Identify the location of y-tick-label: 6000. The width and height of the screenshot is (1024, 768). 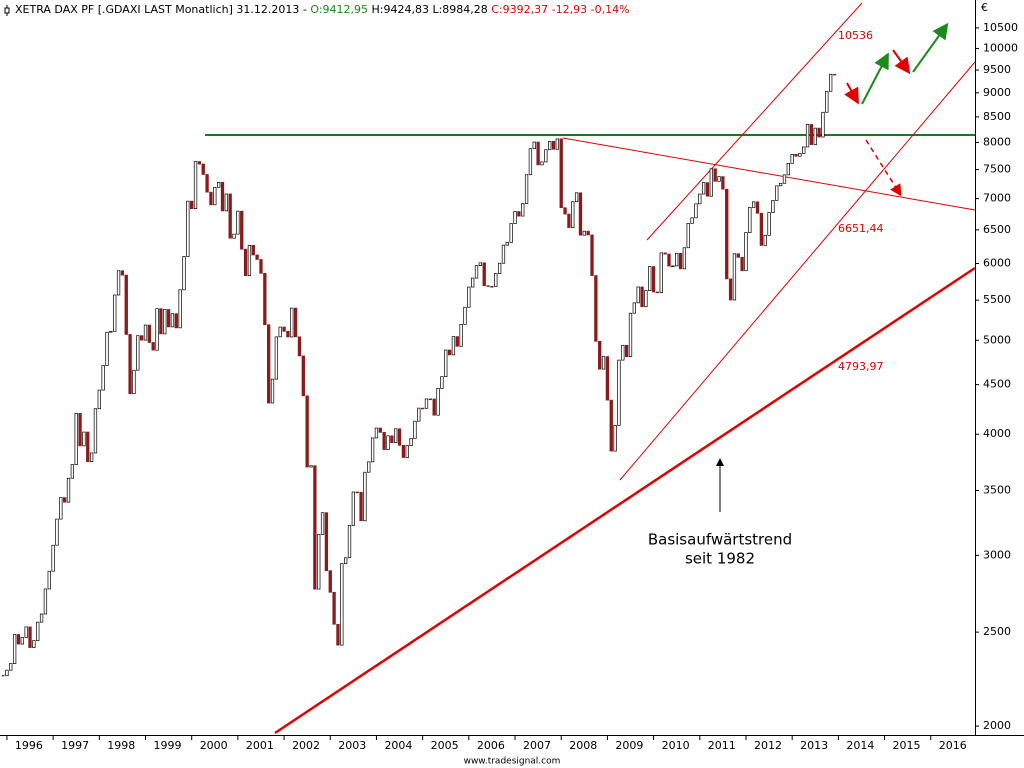
(997, 263).